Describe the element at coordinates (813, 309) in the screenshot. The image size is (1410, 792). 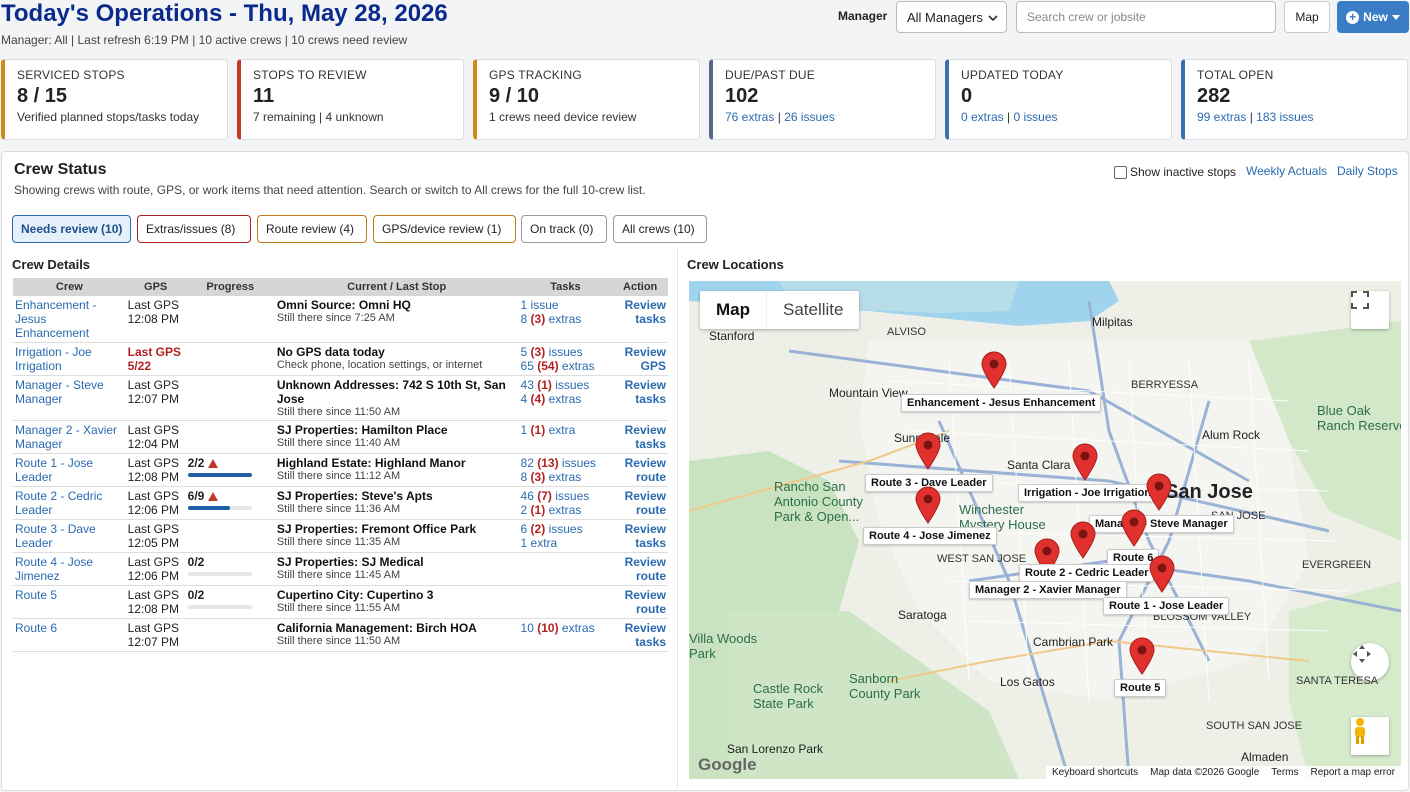
I see `map-tab-satellite: Satellite` at that location.